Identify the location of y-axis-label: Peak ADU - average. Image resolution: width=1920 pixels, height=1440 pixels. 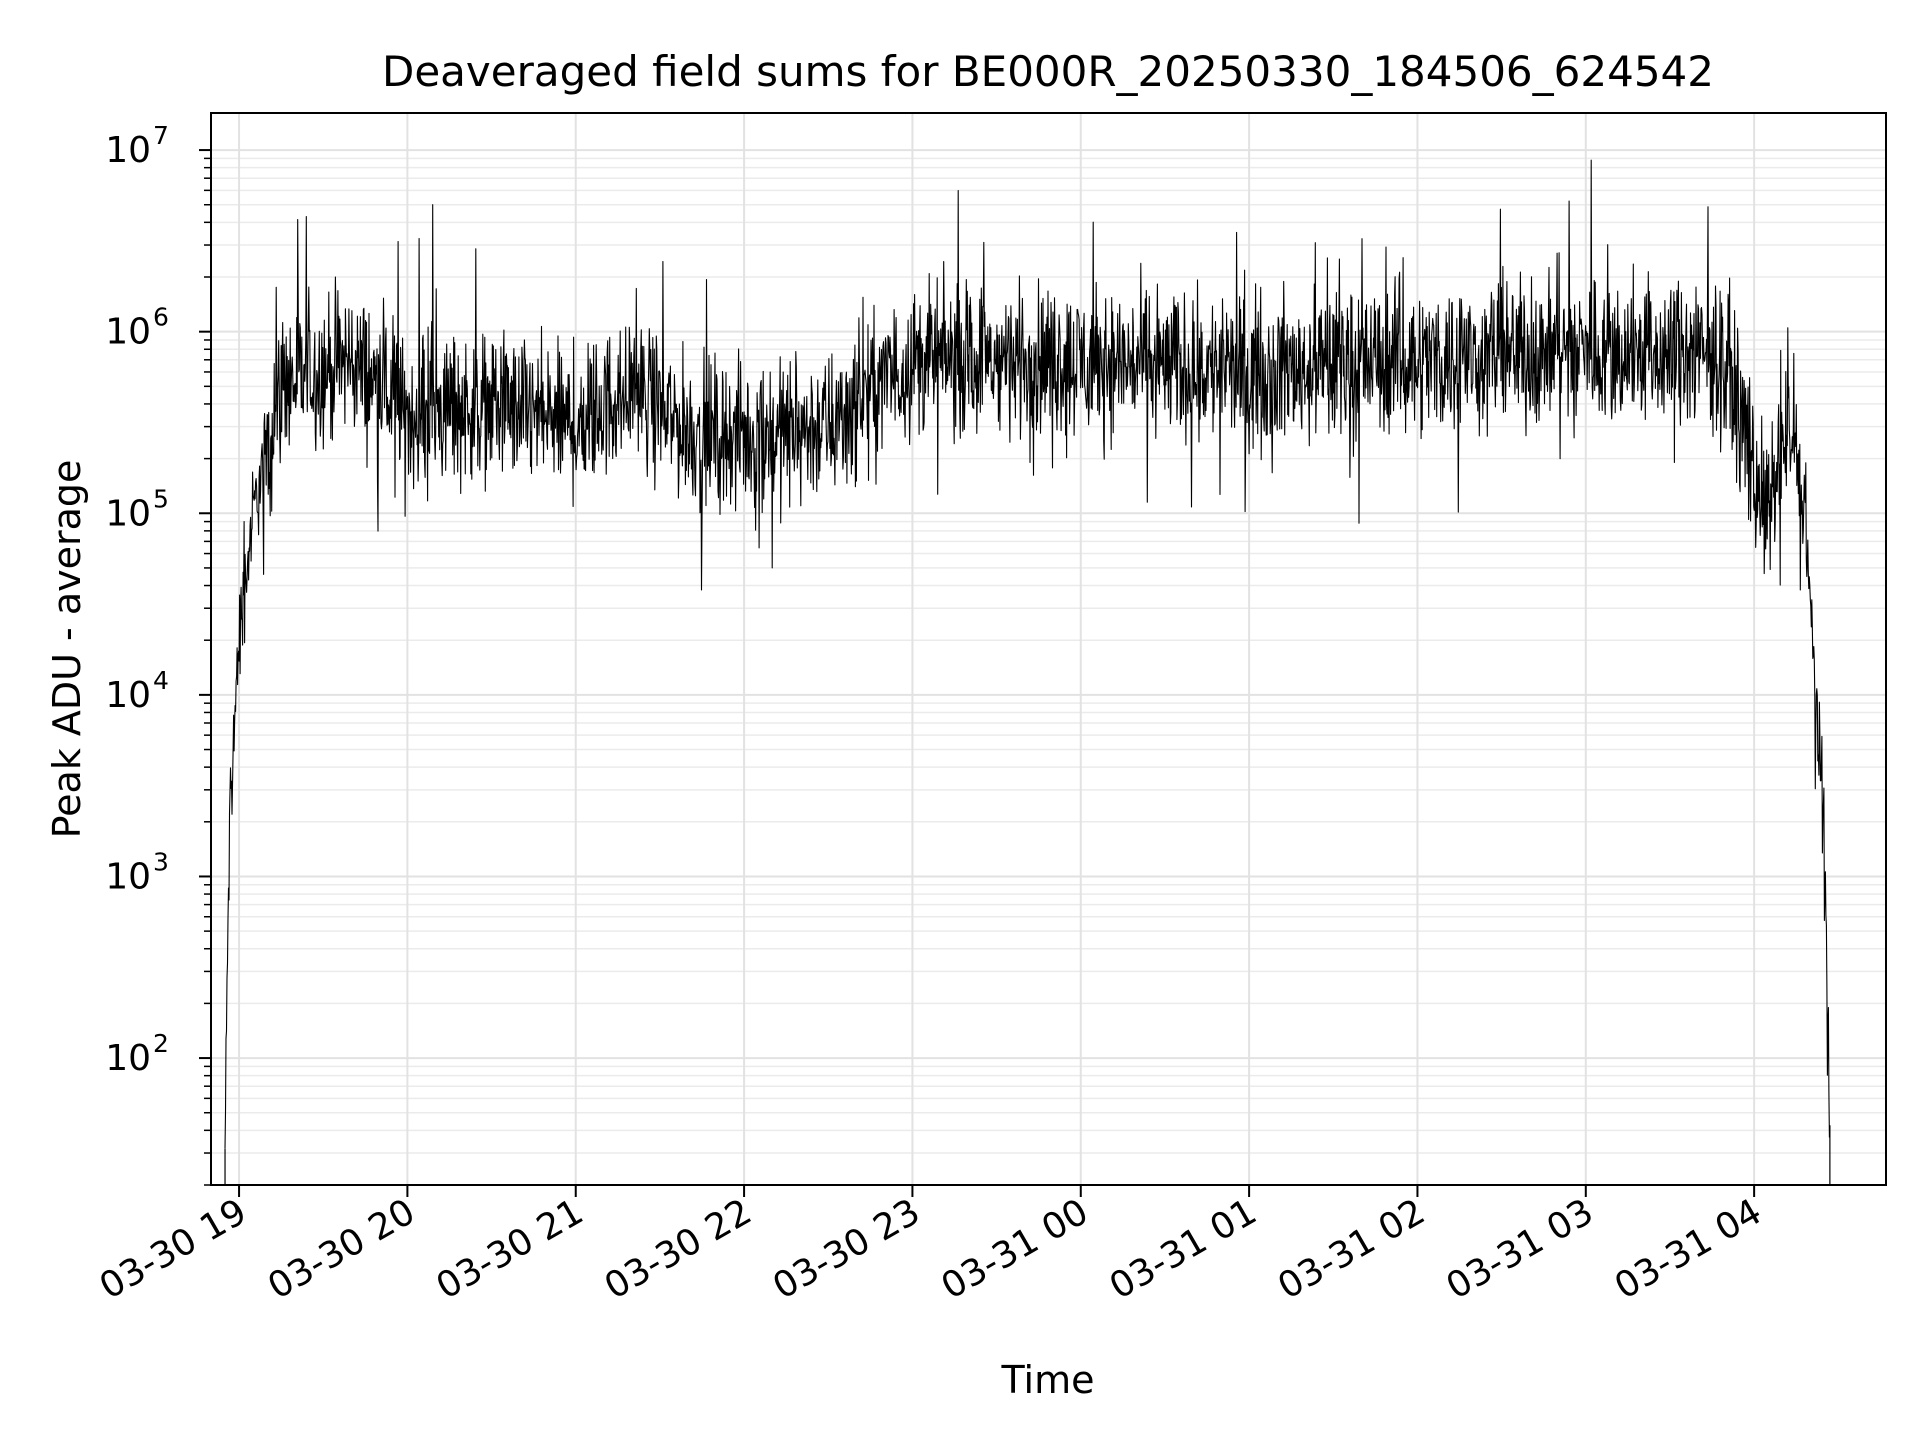
(67, 649).